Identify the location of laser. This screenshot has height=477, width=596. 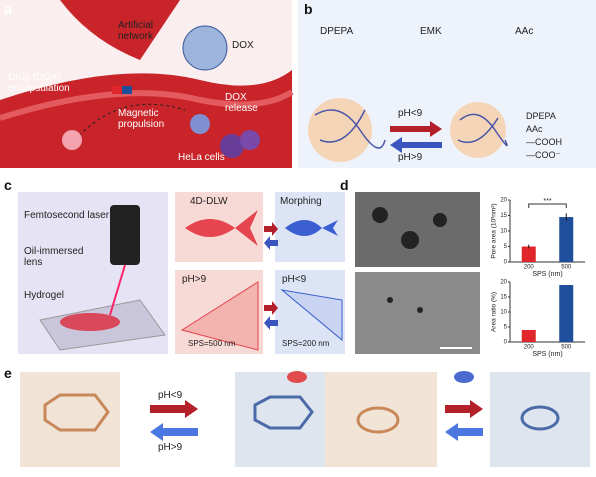
(117, 290).